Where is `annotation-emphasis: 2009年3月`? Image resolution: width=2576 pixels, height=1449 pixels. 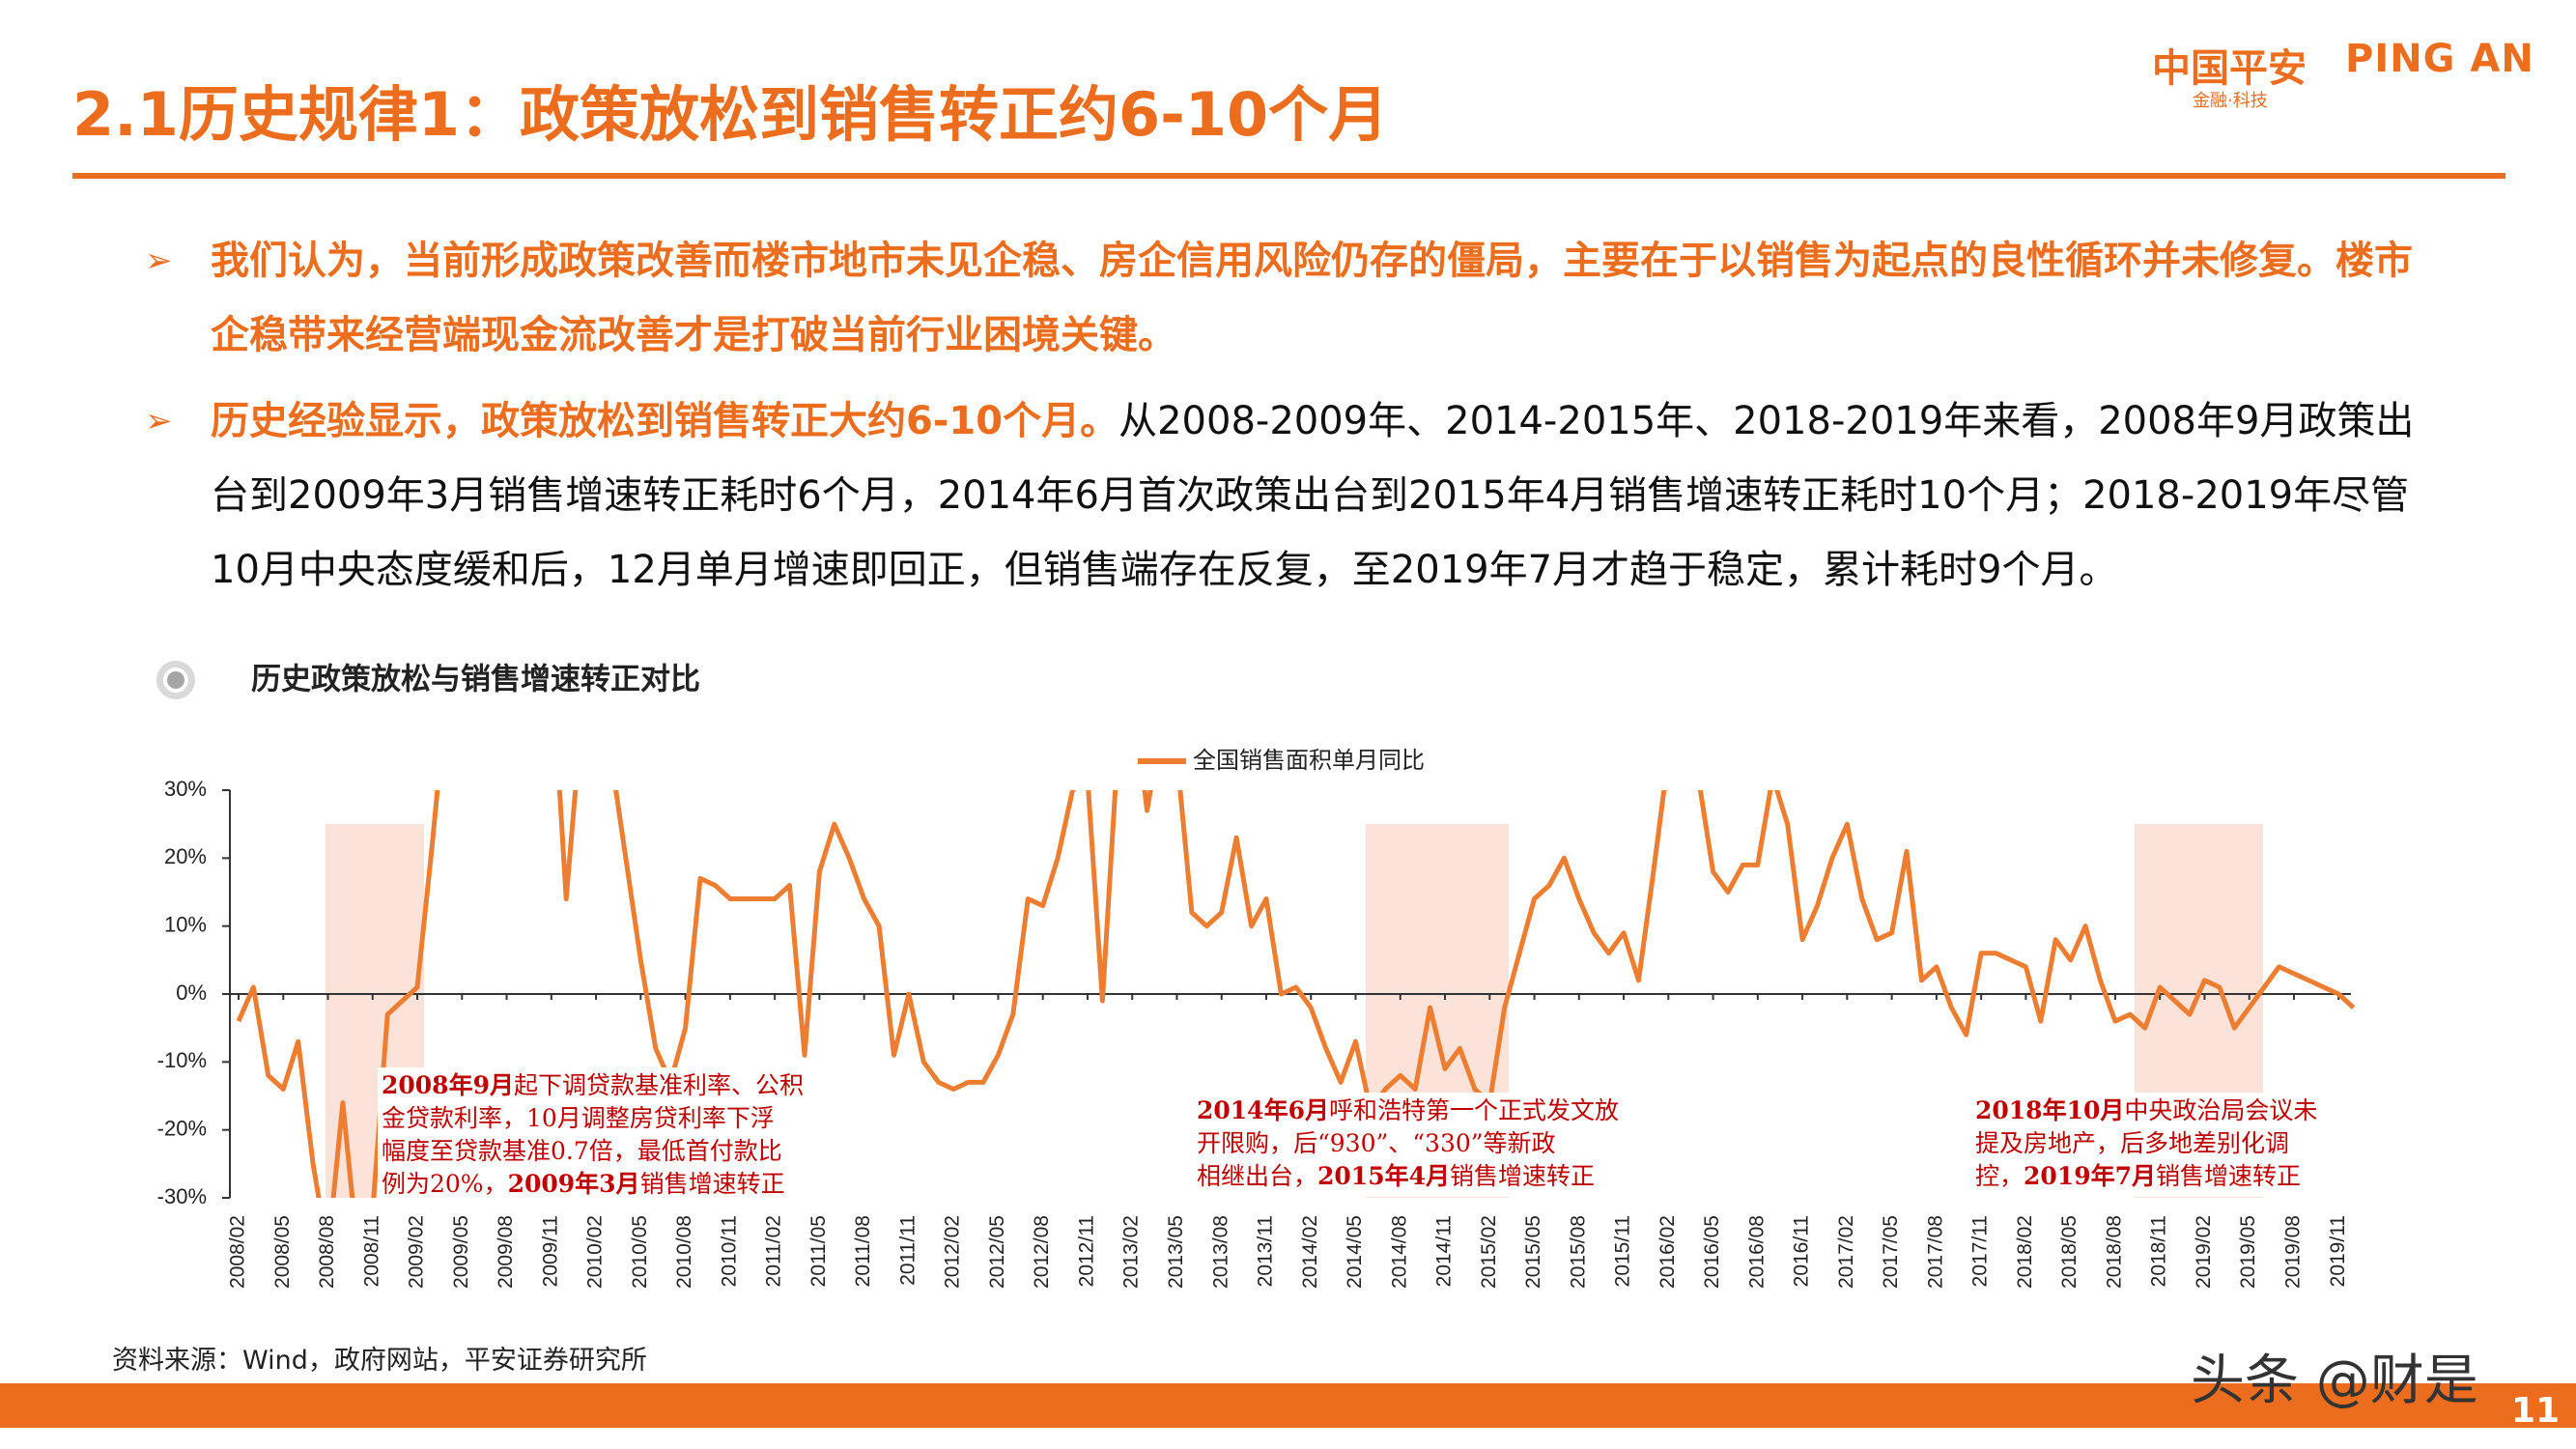 annotation-emphasis: 2009年3月 is located at coordinates (574, 1184).